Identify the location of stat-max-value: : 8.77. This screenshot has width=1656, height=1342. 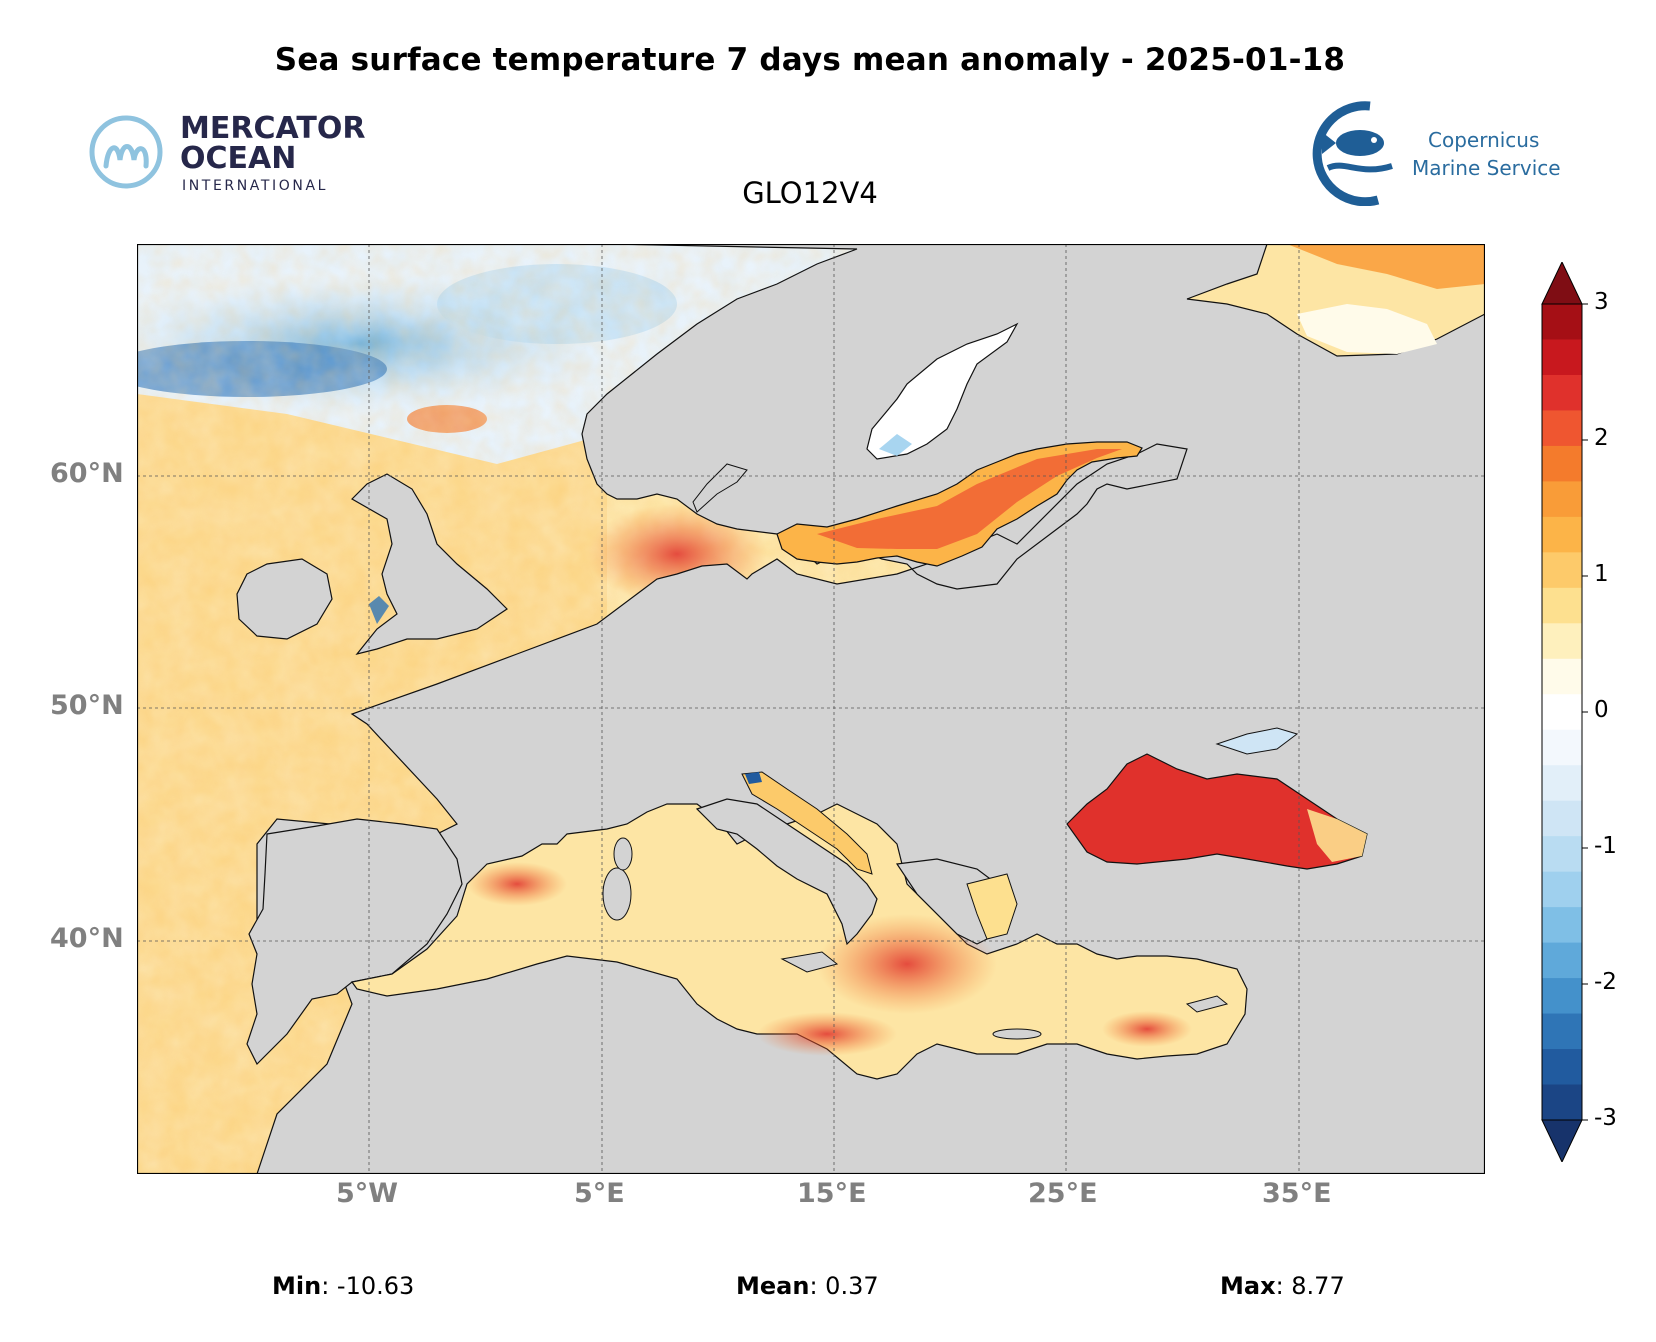
(1310, 1286).